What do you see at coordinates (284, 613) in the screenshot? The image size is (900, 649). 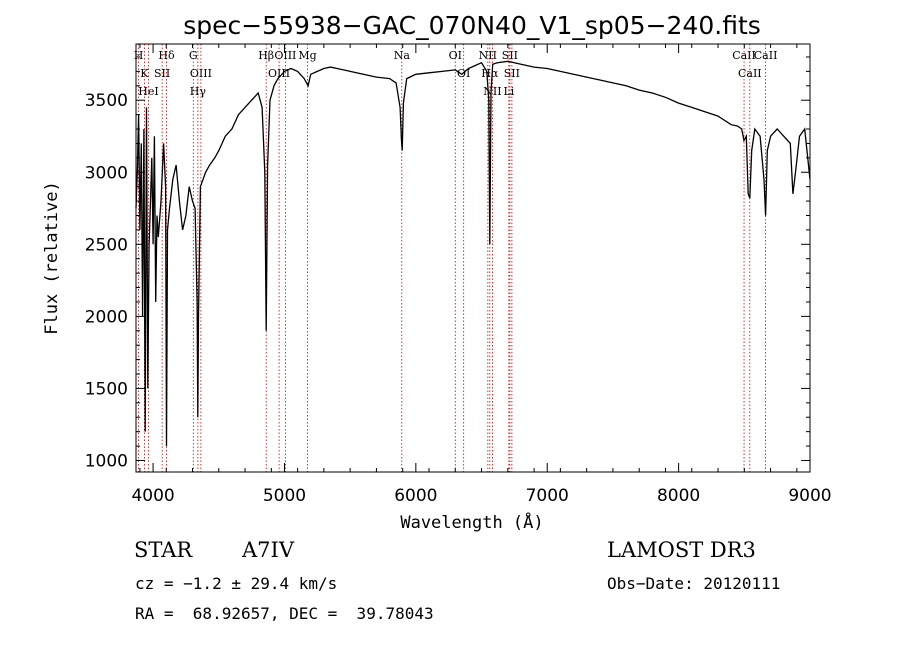 I see `coordinates-label: RA = 68.92657, DEC = 39.78043` at bounding box center [284, 613].